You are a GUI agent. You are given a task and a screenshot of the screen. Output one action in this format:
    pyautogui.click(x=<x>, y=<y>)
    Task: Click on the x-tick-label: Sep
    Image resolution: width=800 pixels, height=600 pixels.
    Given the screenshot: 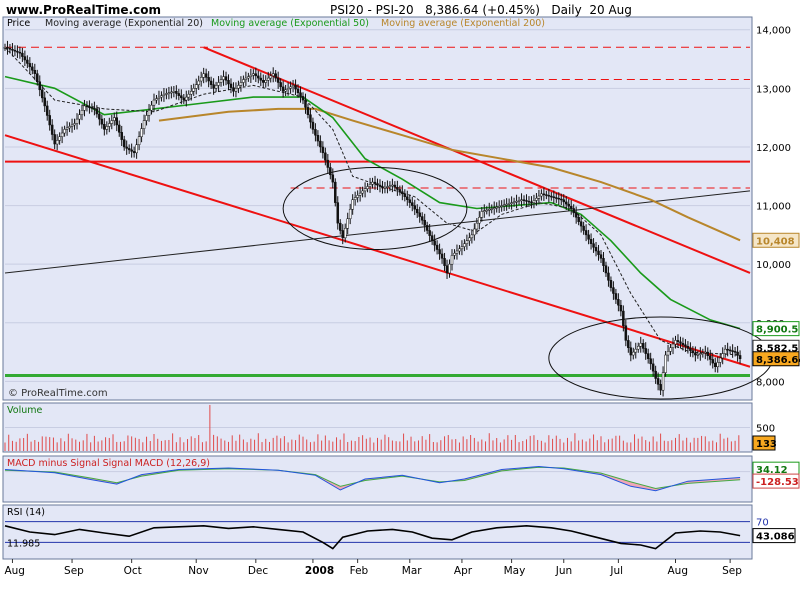 What is the action you would take?
    pyautogui.click(x=732, y=571)
    